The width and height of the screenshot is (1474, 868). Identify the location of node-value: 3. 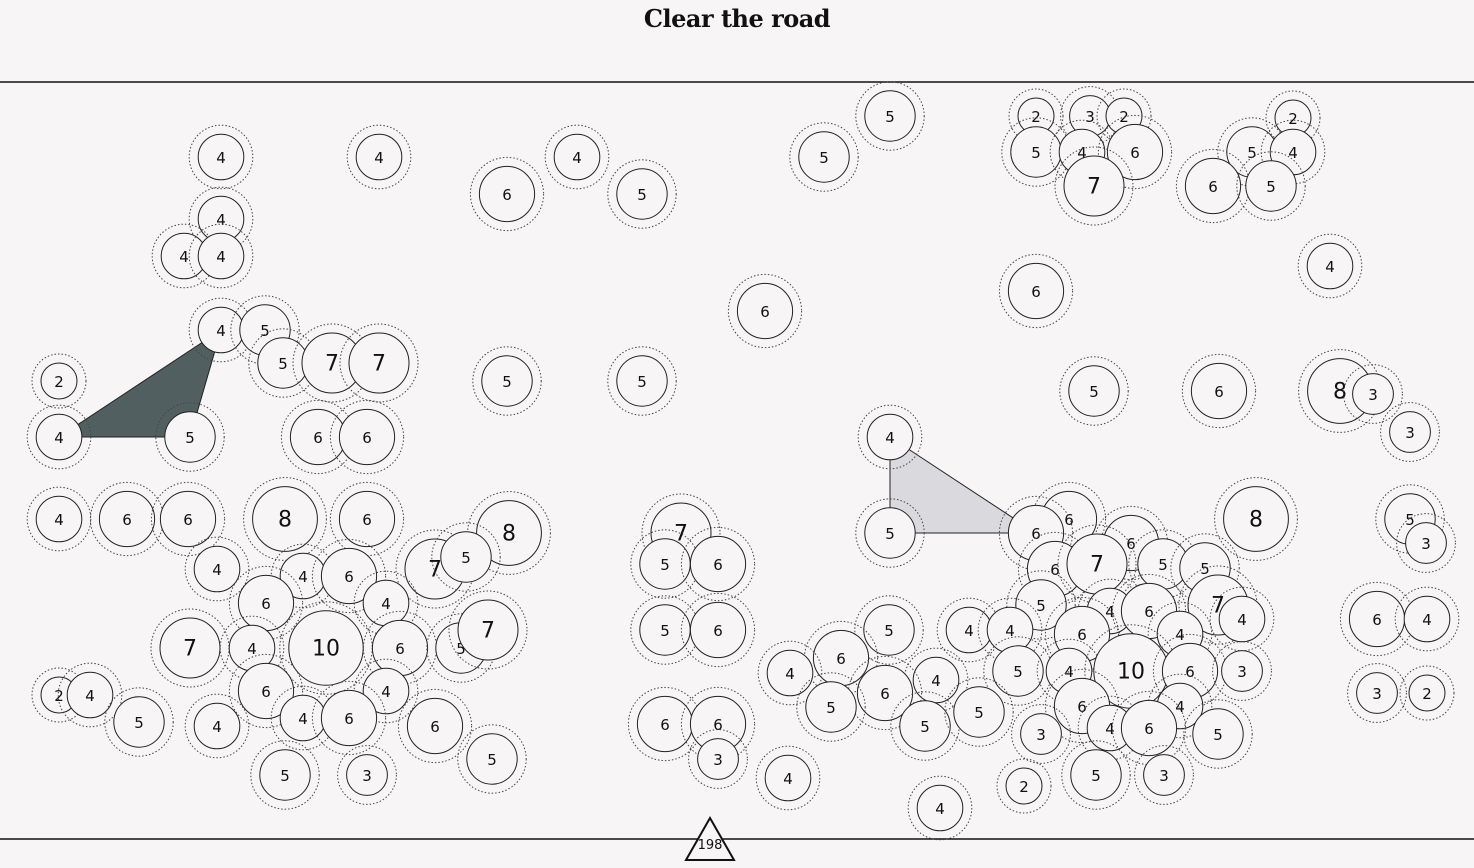
(718, 760).